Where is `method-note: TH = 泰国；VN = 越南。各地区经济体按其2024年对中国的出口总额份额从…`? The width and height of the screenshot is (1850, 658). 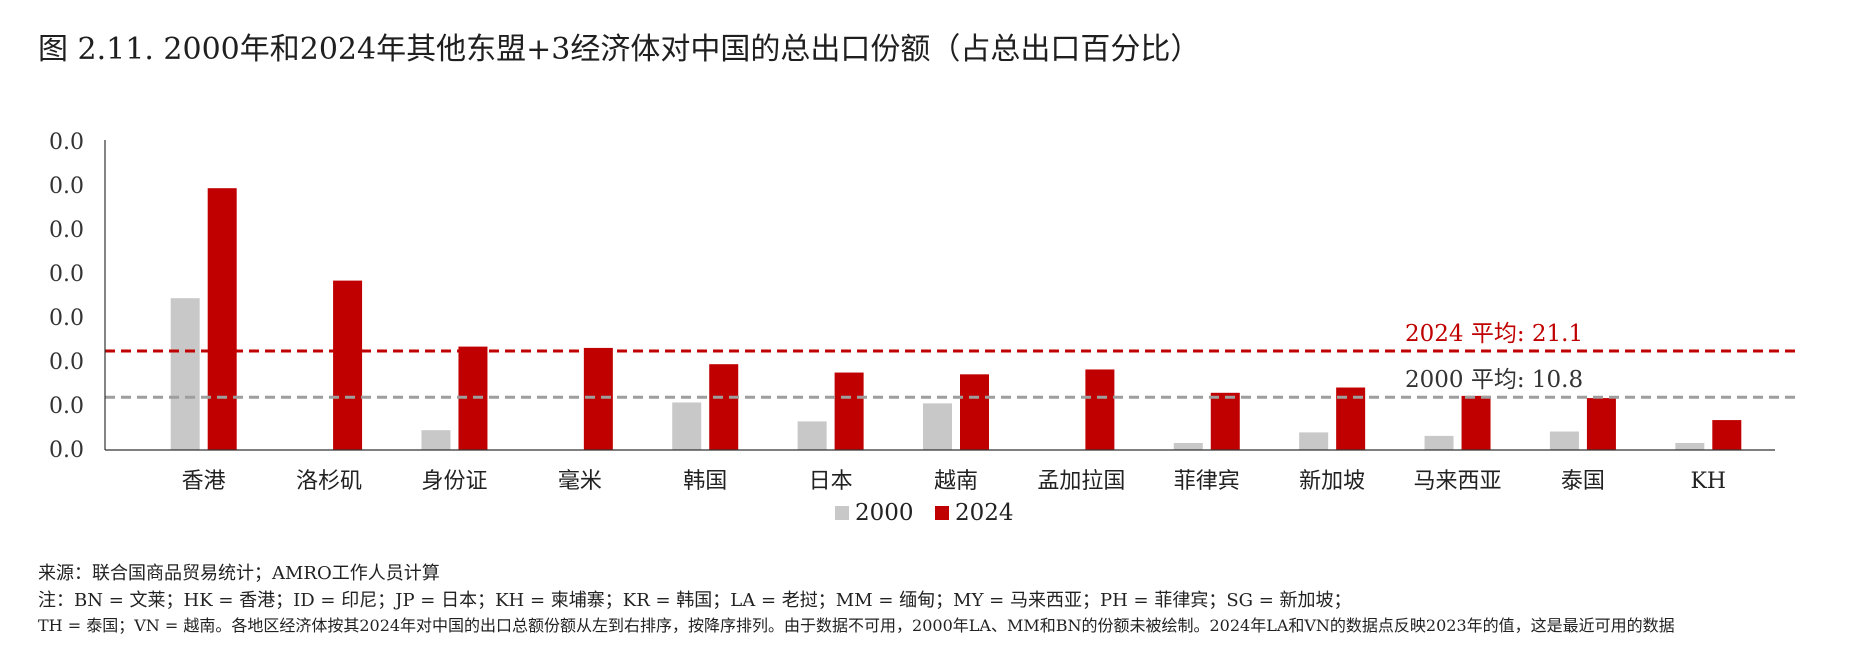
method-note: TH = 泰国；VN = 越南。各地区经济体按其2024年对中国的出口总额份额从… is located at coordinates (856, 625).